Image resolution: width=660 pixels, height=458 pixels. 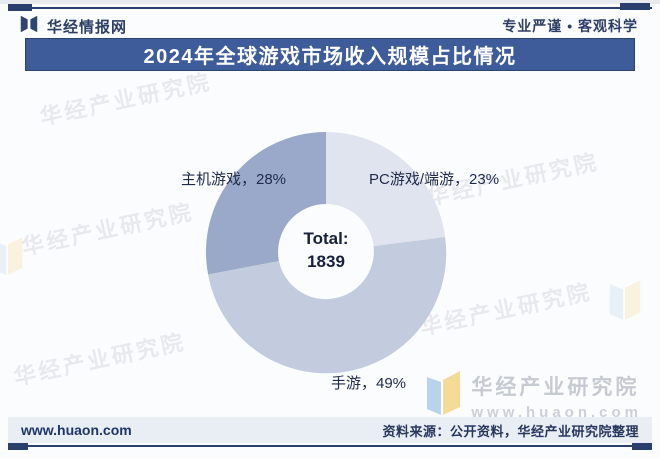 What do you see at coordinates (330, 446) in the screenshot?
I see `bottom-accent-line` at bounding box center [330, 446].